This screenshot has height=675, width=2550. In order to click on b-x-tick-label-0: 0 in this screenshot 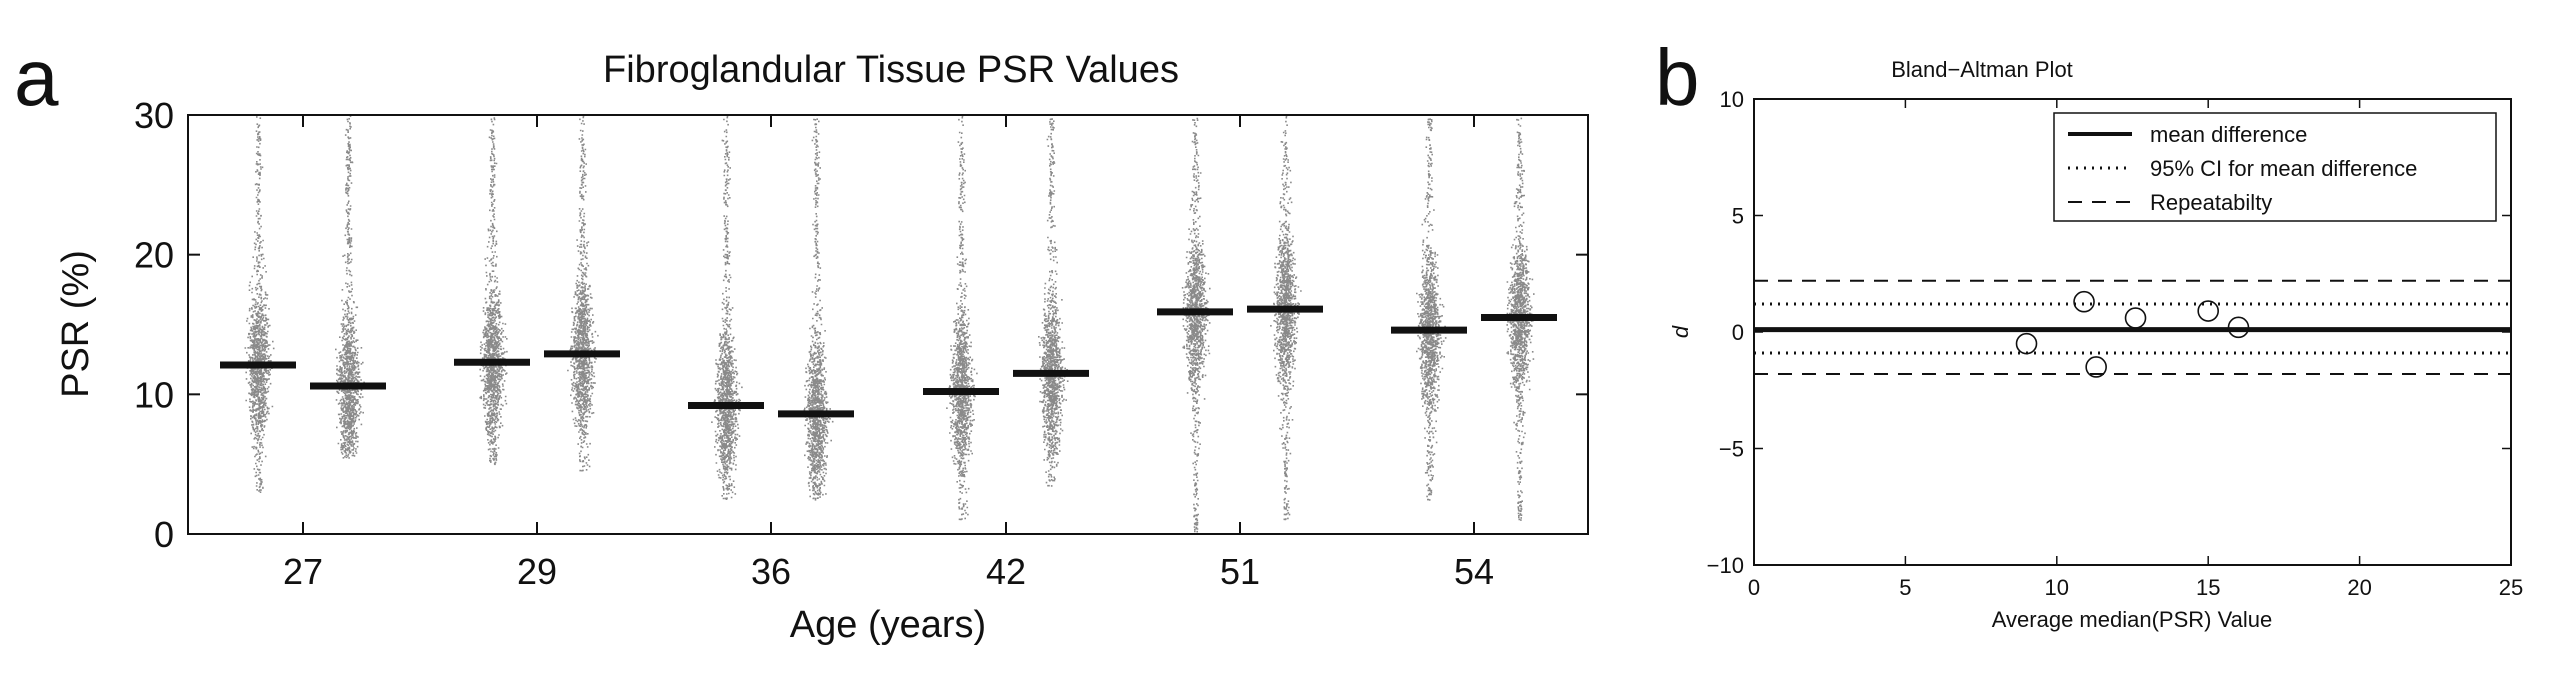, I will do `click(1754, 587)`.